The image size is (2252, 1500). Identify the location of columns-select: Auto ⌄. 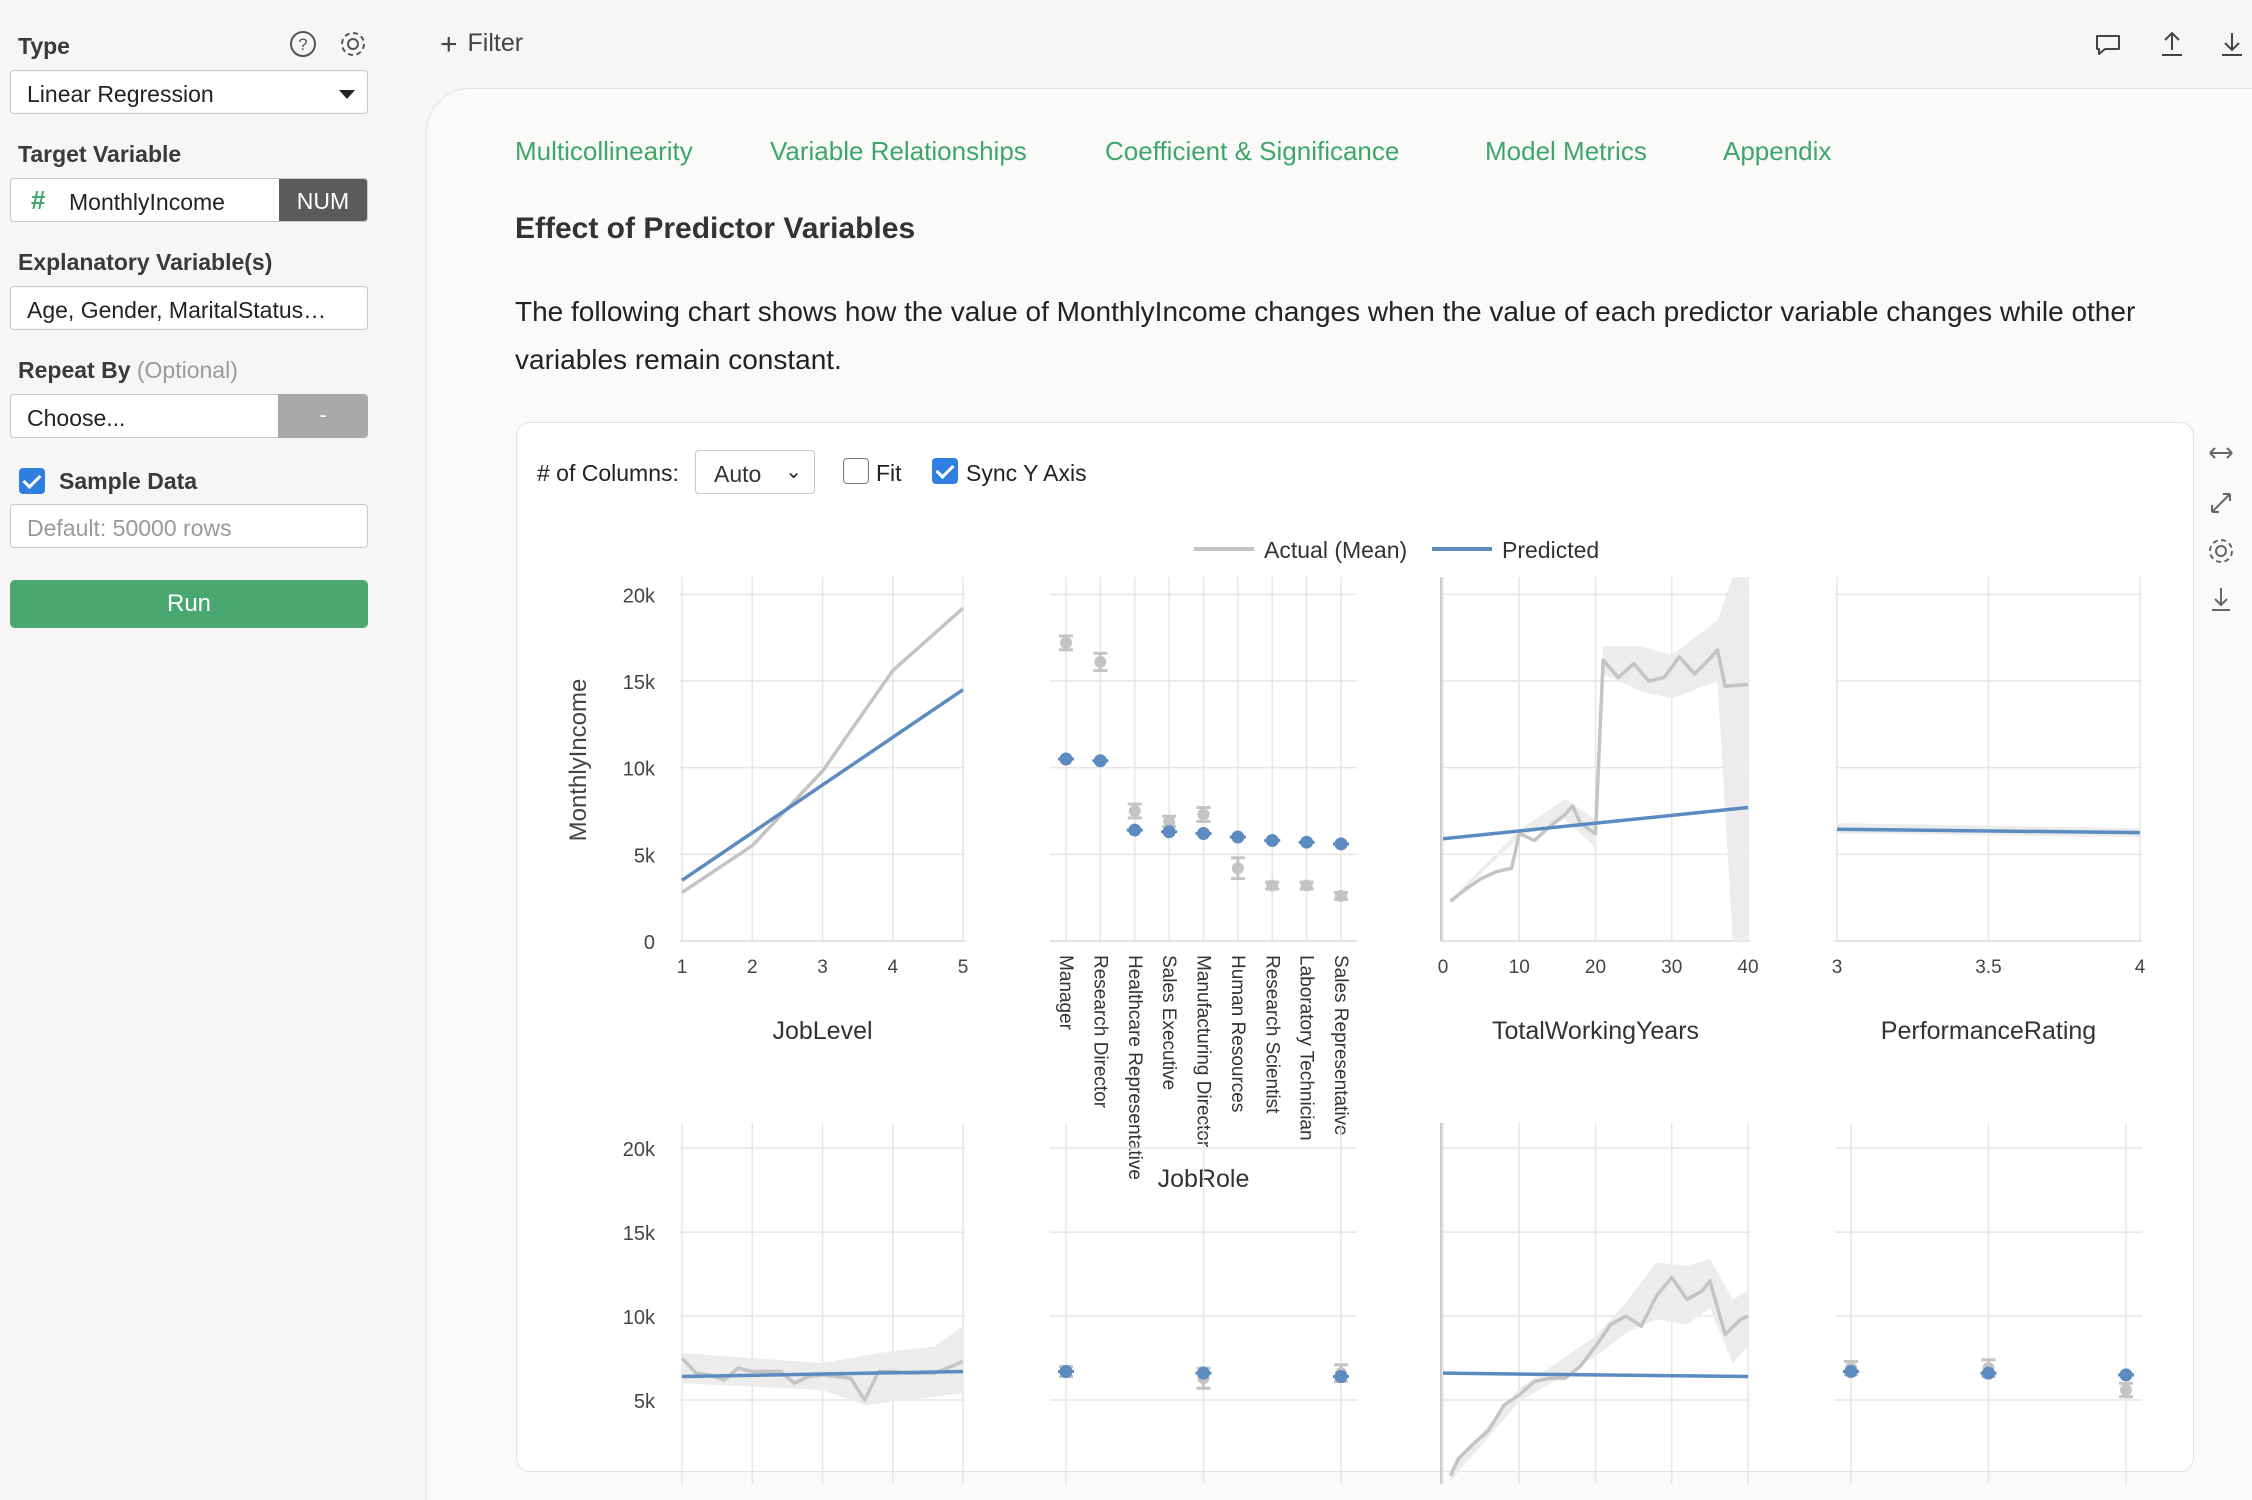
(755, 472).